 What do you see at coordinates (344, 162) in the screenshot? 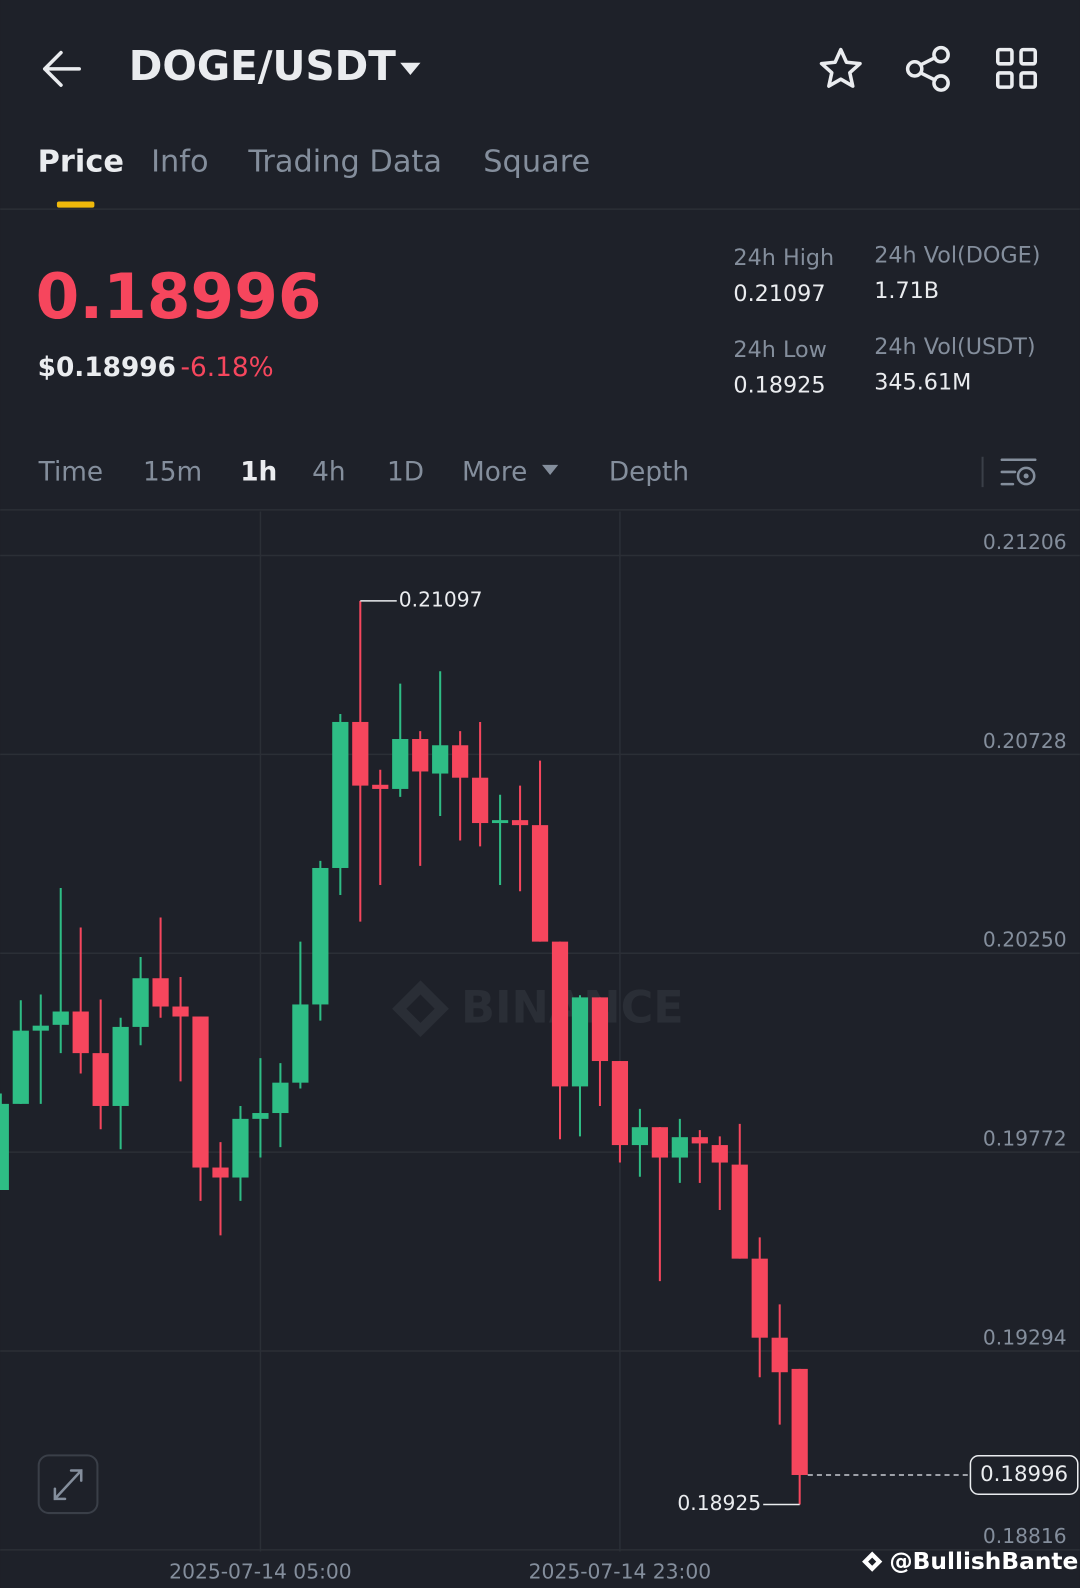
I see `tab: Trading Data` at bounding box center [344, 162].